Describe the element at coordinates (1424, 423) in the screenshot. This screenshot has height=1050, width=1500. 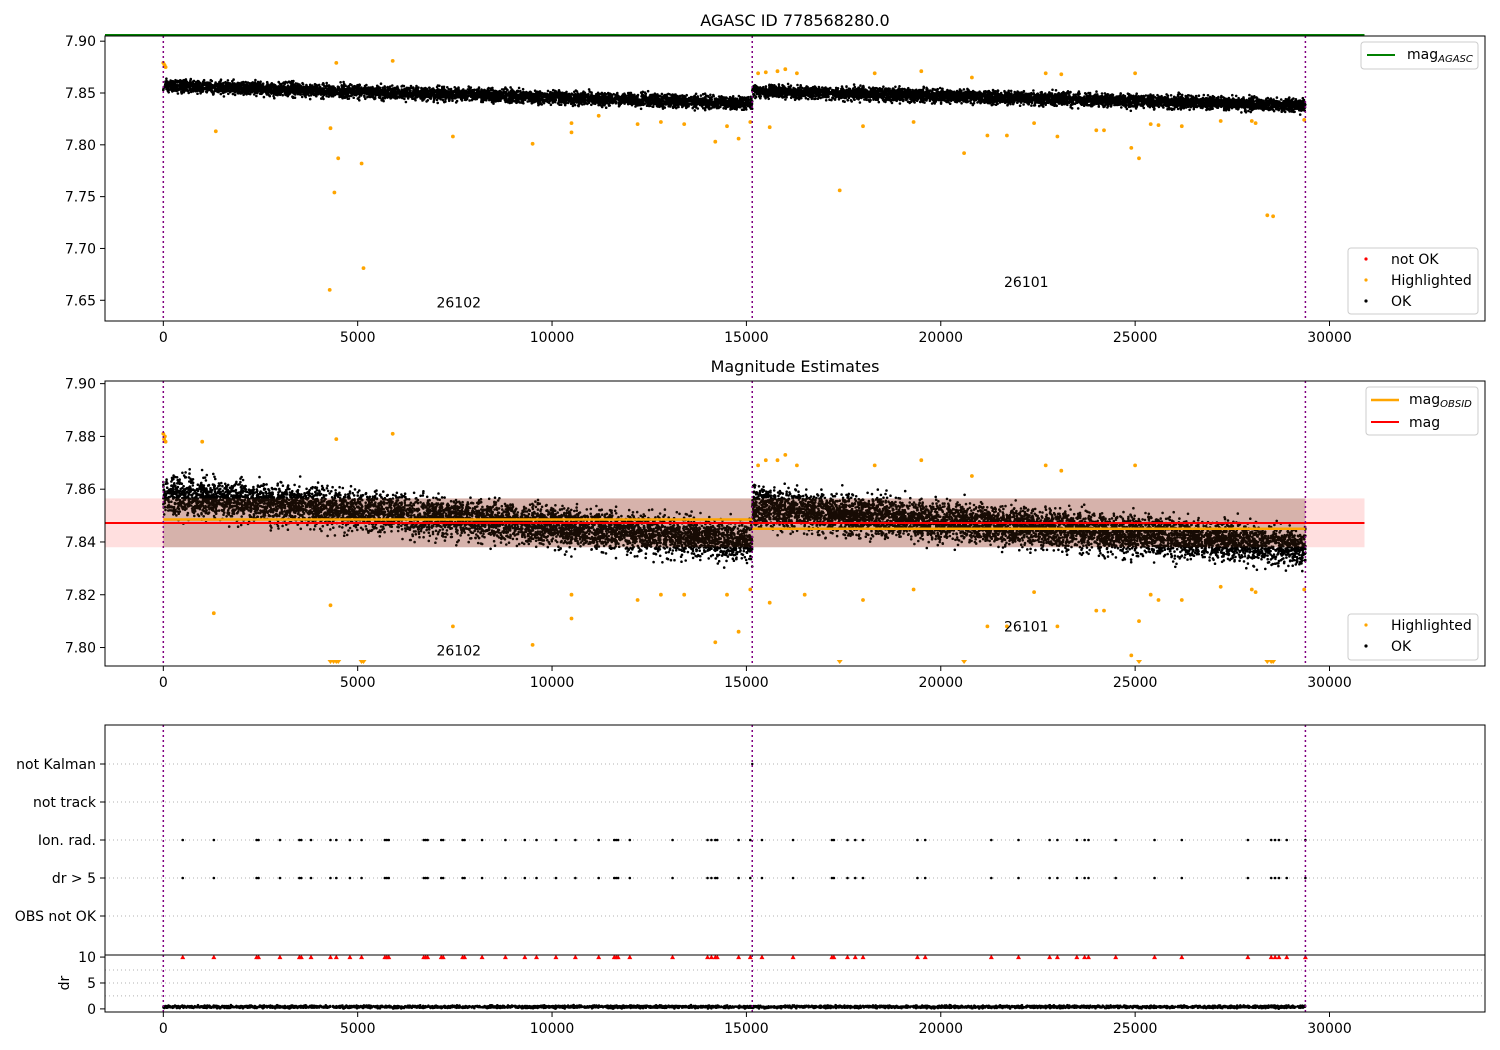
I see `legend-label-mag: mag` at that location.